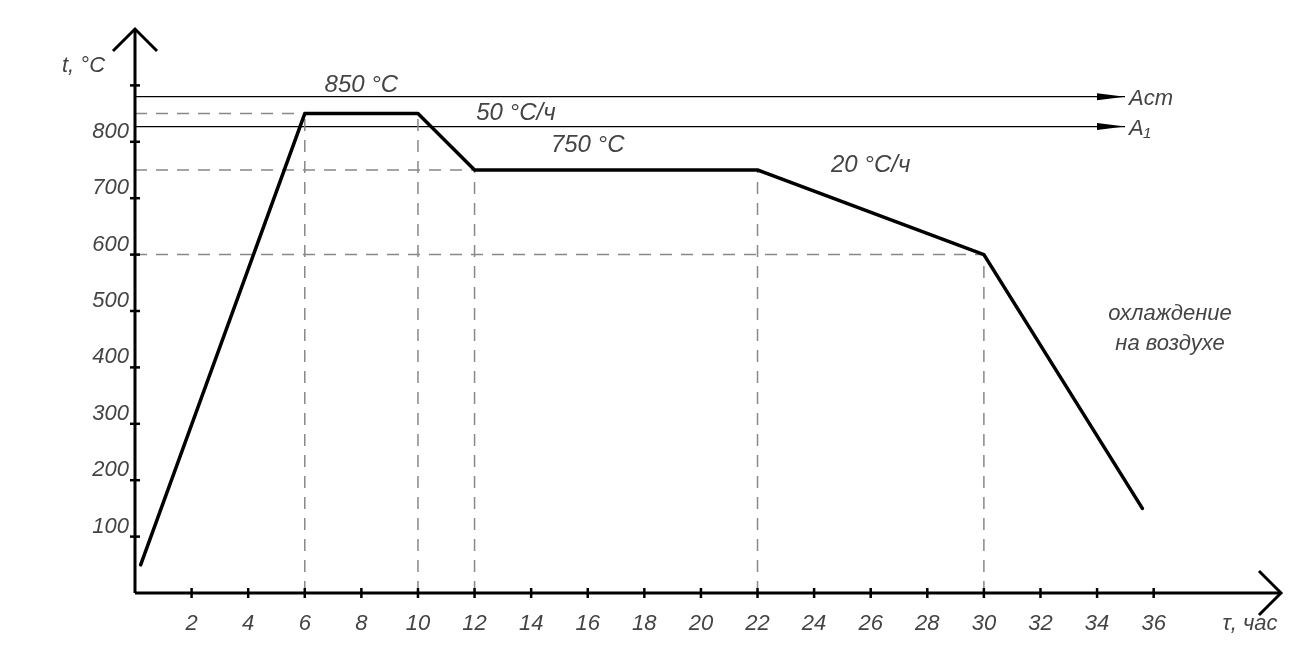 This screenshot has width=1309, height=666. Describe the element at coordinates (588, 143) in the screenshot. I see `annotation: 750 °C` at that location.